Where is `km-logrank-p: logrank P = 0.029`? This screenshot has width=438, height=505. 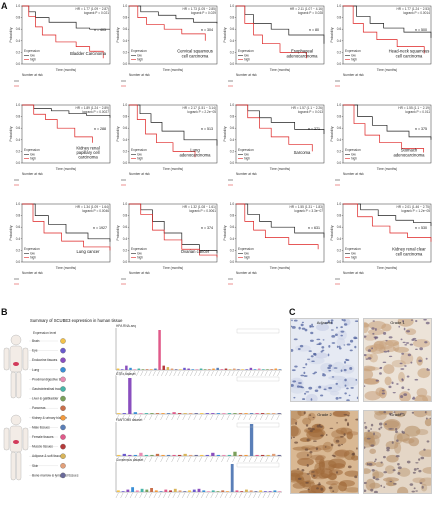
km-logrank-p: logrank P = 0.029 is located at coordinates (203, 13).